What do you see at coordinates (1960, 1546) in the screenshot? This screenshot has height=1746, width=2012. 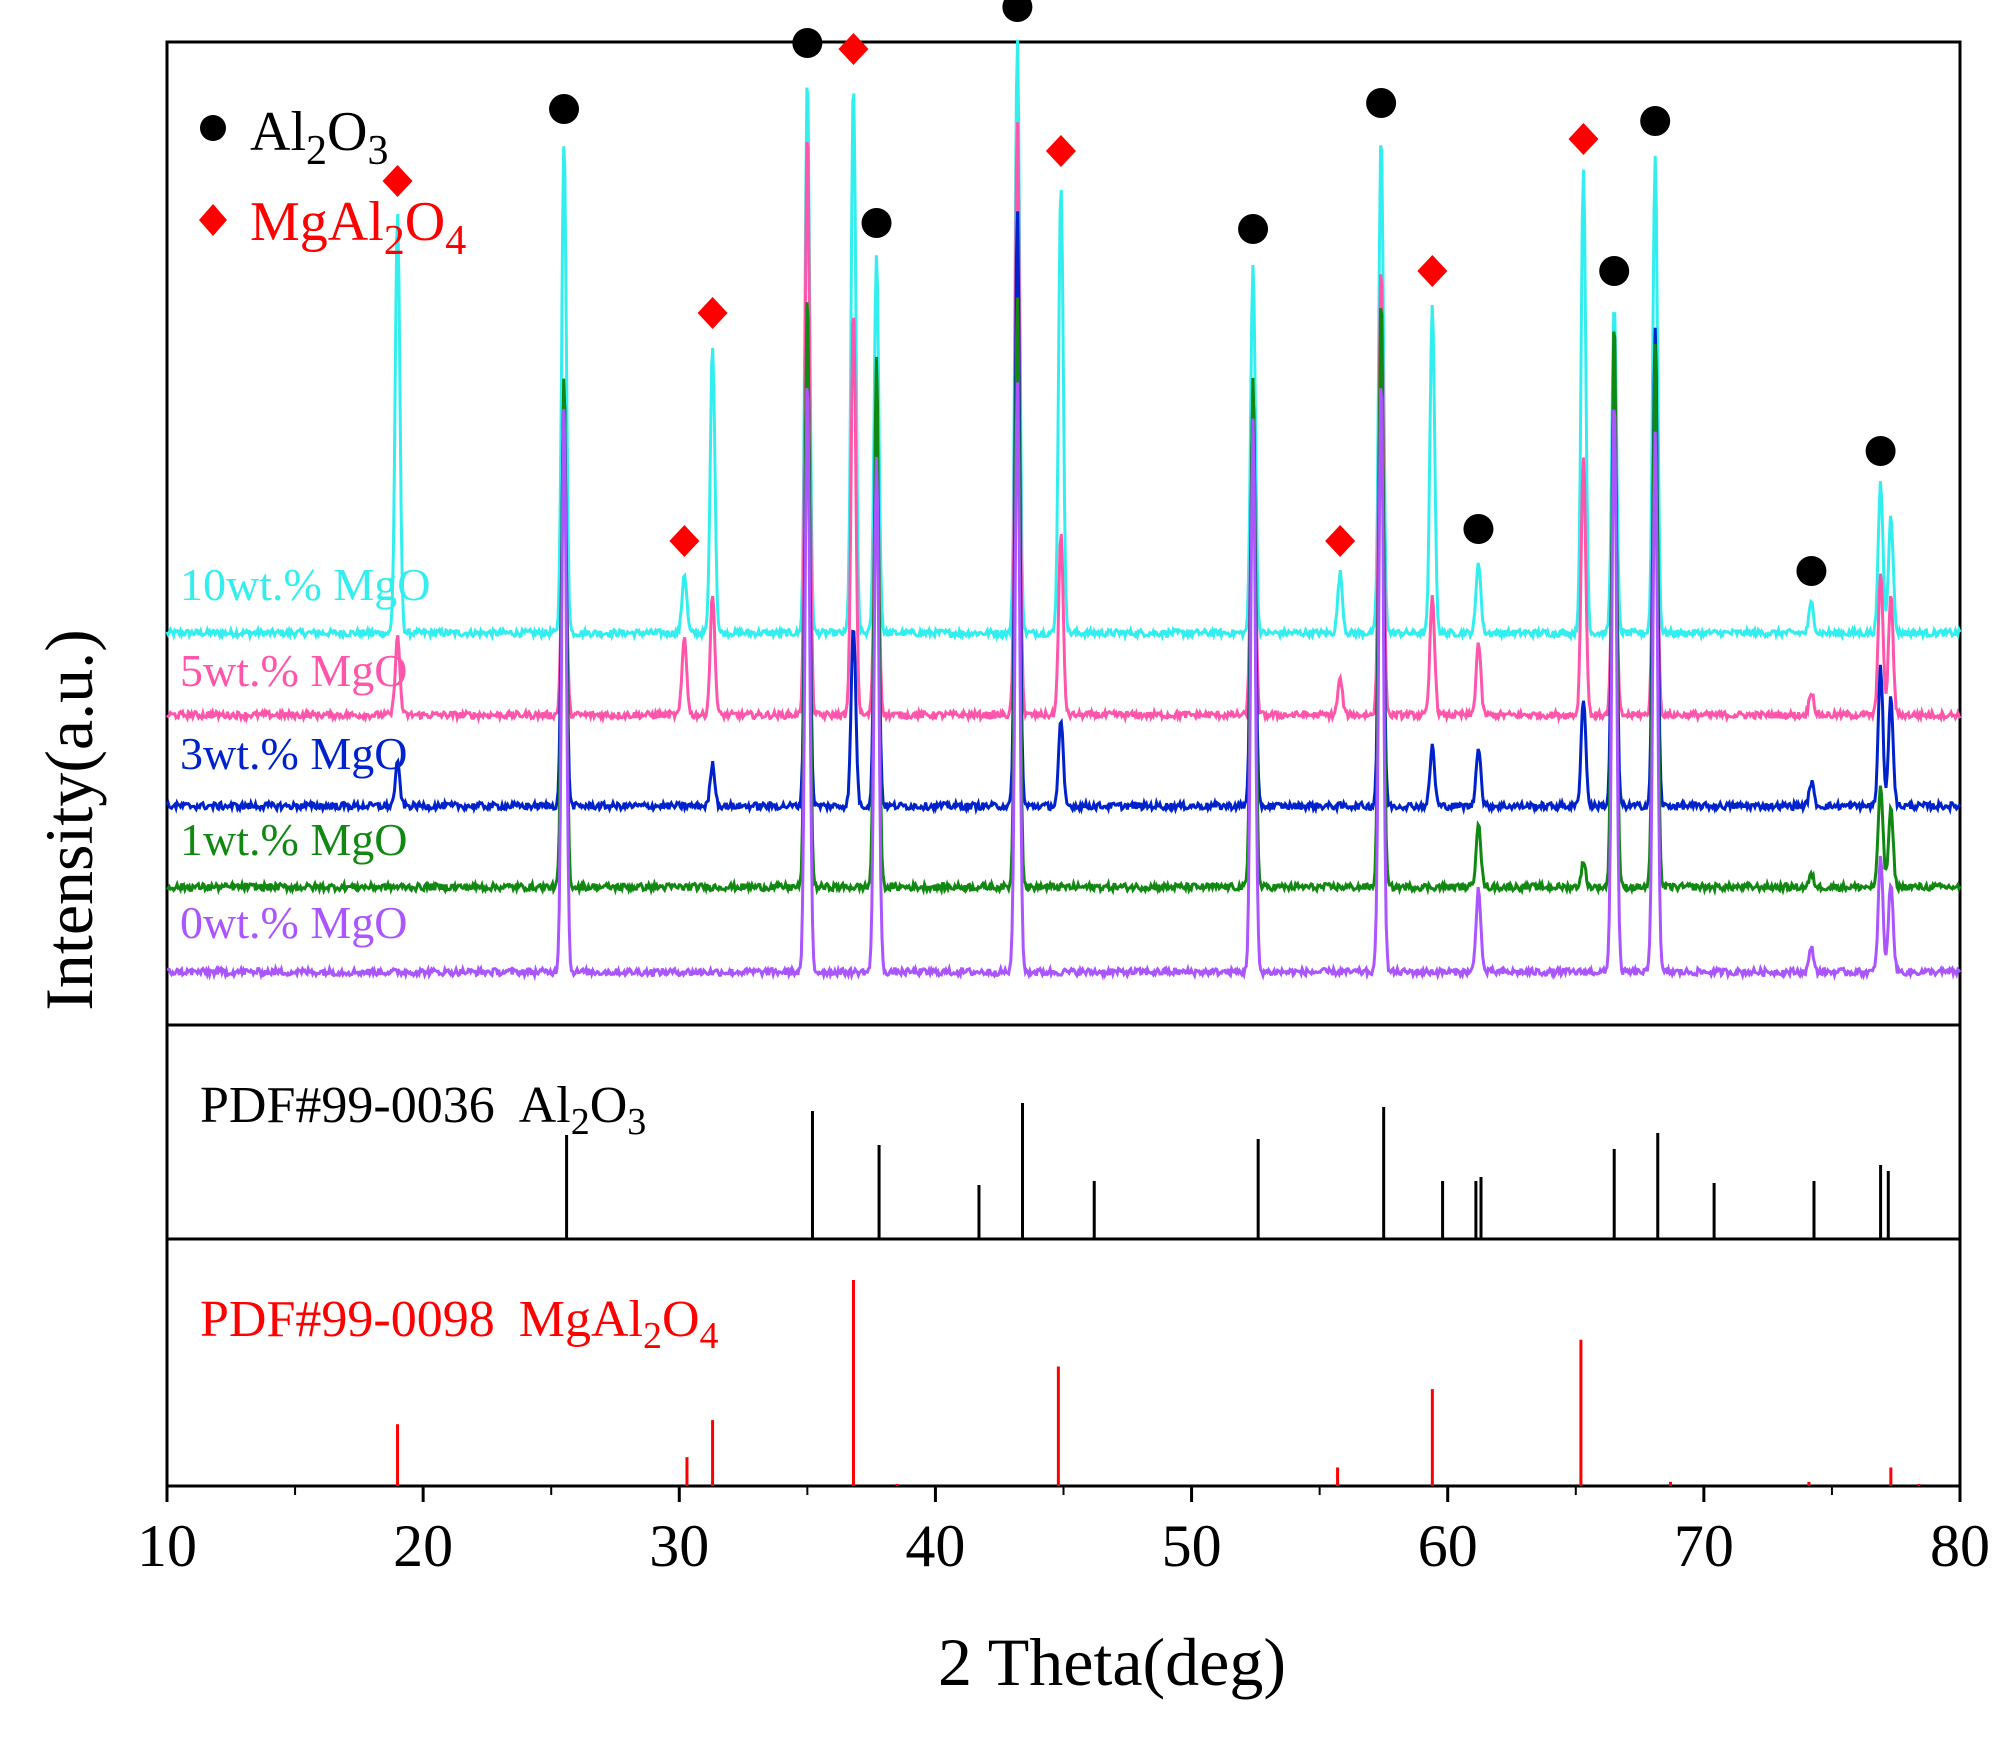 I see `x-tick-label: 80` at bounding box center [1960, 1546].